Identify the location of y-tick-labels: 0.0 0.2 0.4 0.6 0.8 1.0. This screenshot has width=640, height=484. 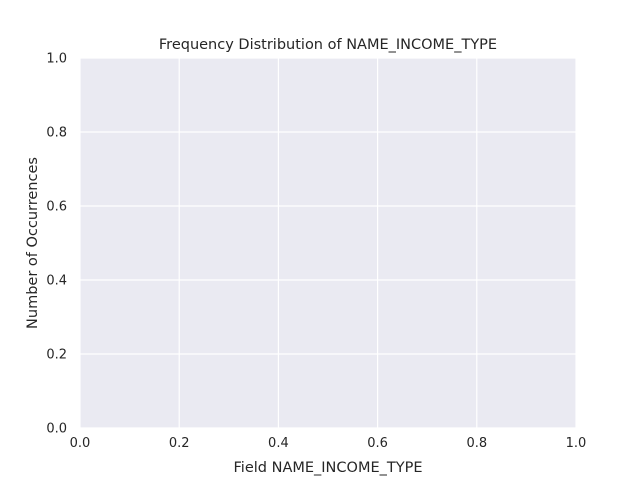
(56, 244).